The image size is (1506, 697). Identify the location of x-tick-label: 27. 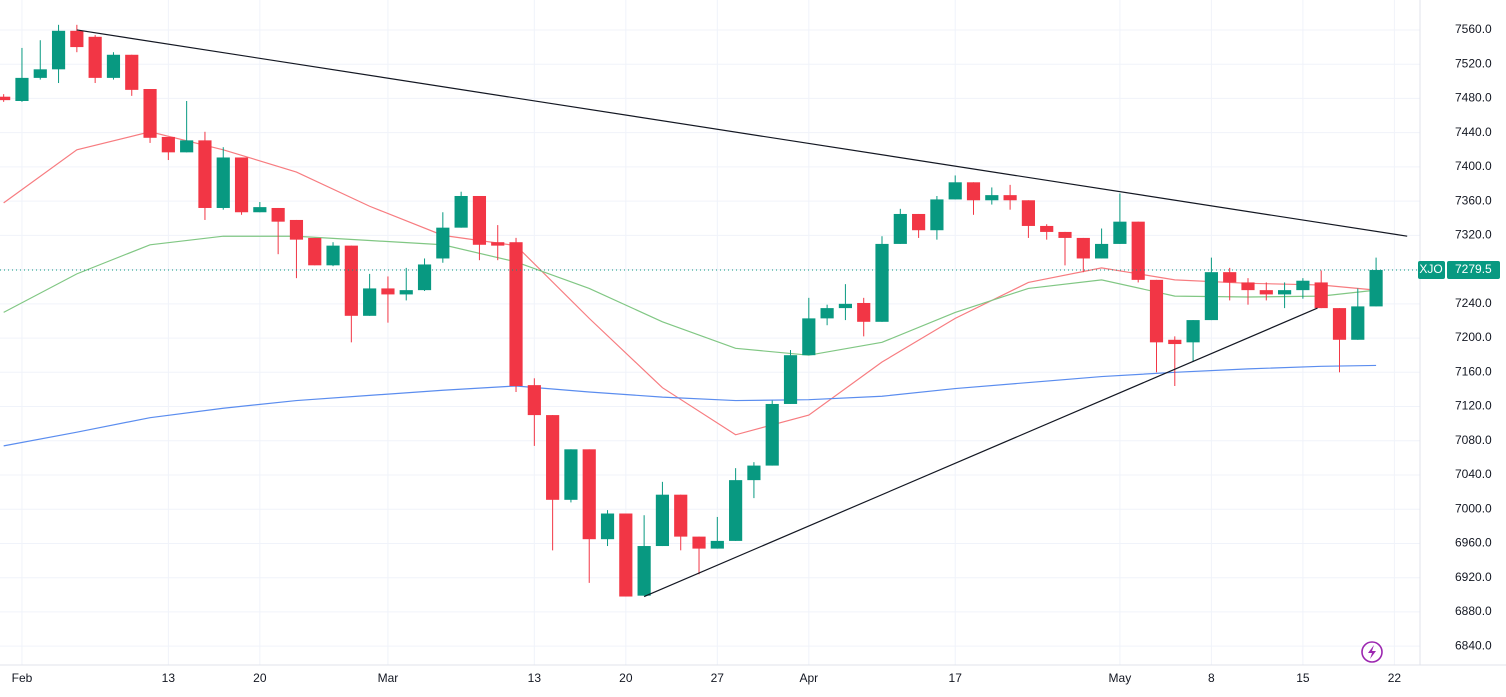
(718, 678).